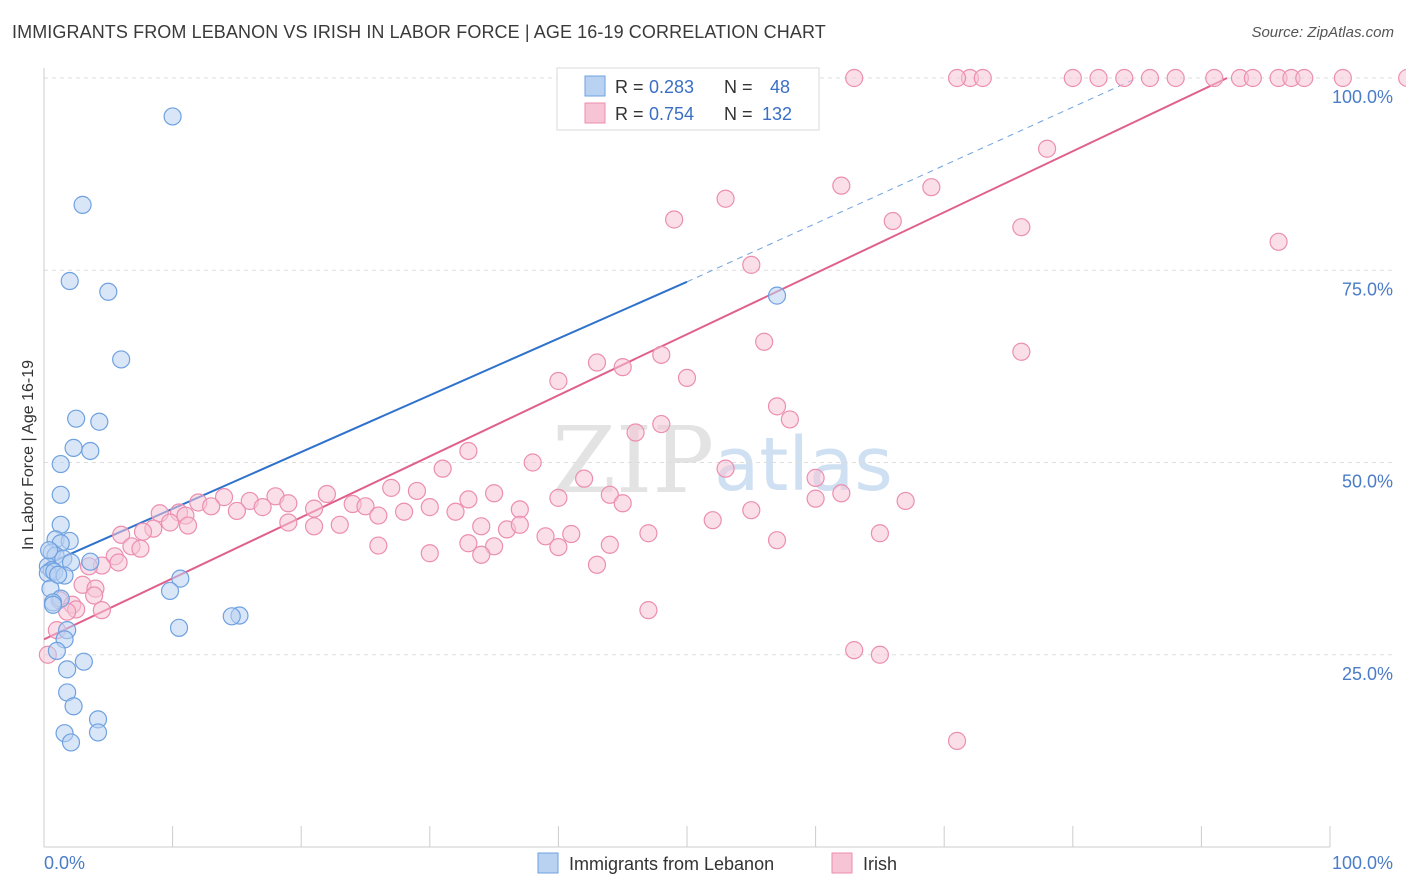 The width and height of the screenshot is (1406, 892). What do you see at coordinates (633, 460) in the screenshot?
I see `watermark-zip: ZIP` at bounding box center [633, 460].